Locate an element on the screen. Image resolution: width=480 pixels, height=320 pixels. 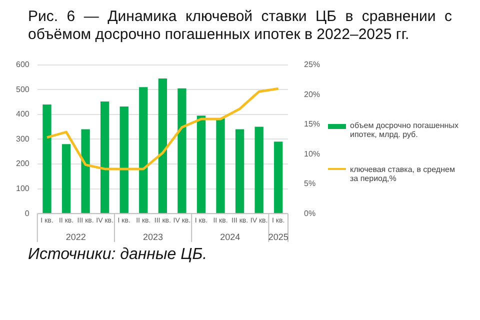
y-tick-label: 200 is located at coordinates (23, 163).